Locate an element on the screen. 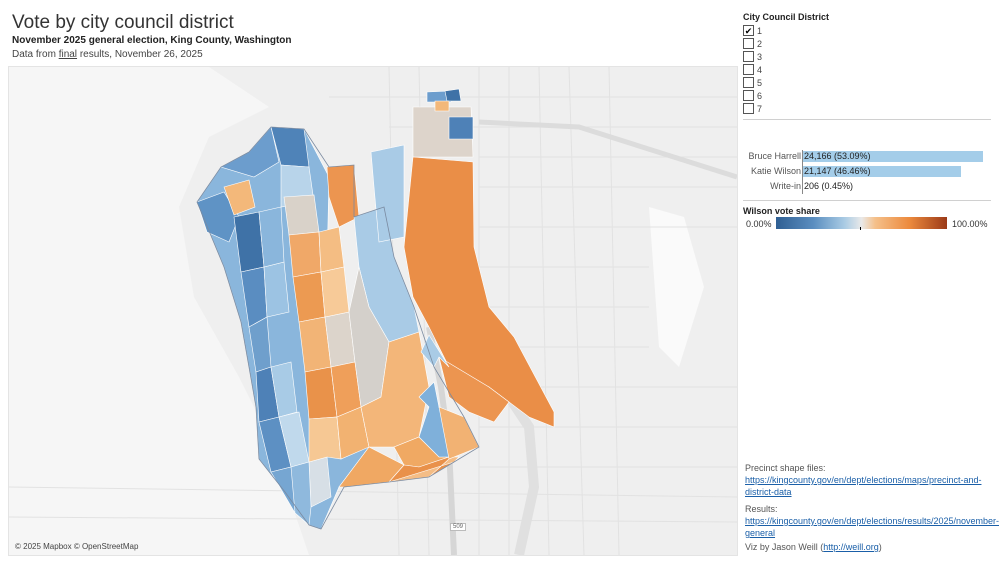 The width and height of the screenshot is (1000, 562). credit-prefix: Viz by Jason Weill ( is located at coordinates (784, 547).